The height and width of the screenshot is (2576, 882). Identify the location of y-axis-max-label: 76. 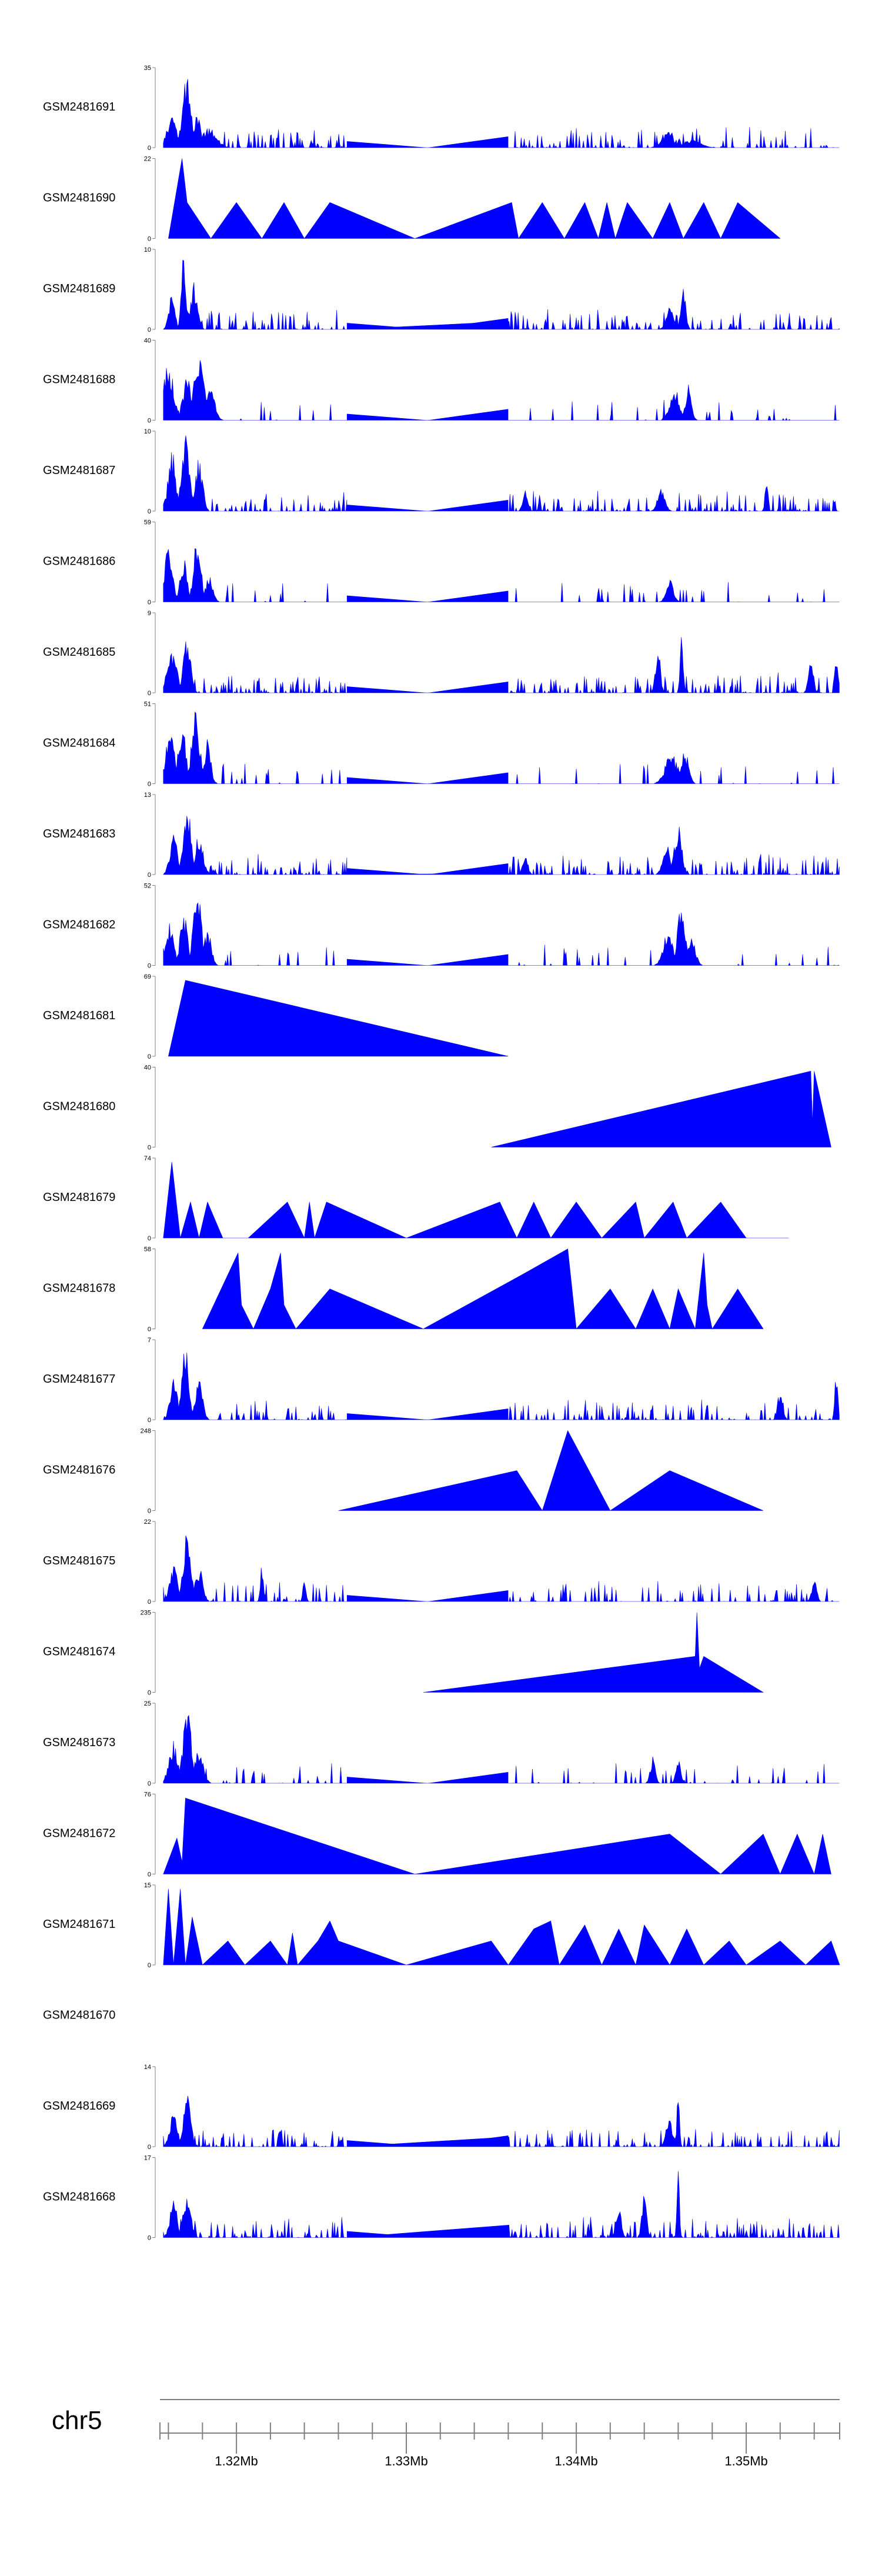
(147, 1794).